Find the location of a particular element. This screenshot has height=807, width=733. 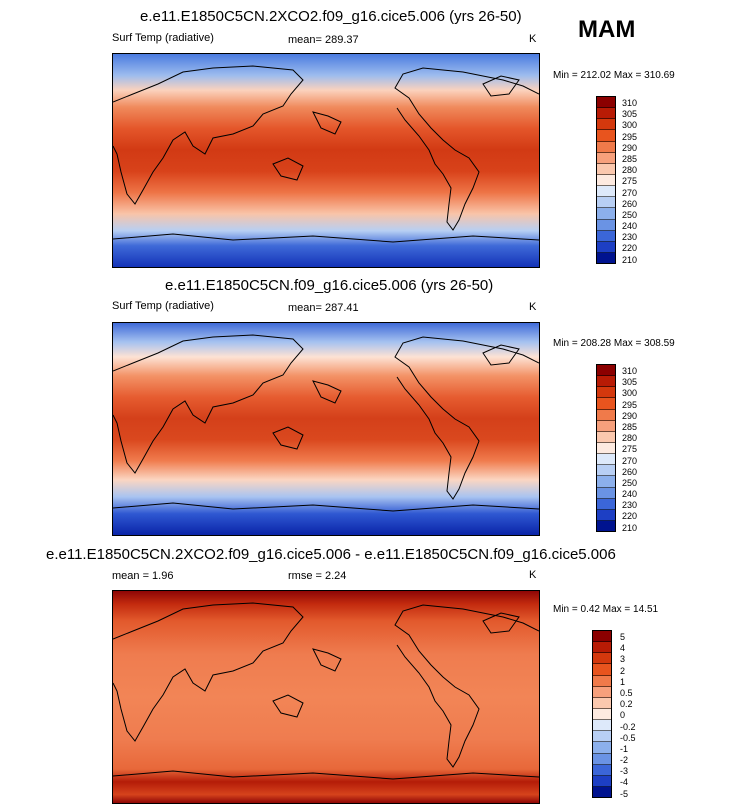

colorbar-tick-label: 2 is located at coordinates (623, 670).